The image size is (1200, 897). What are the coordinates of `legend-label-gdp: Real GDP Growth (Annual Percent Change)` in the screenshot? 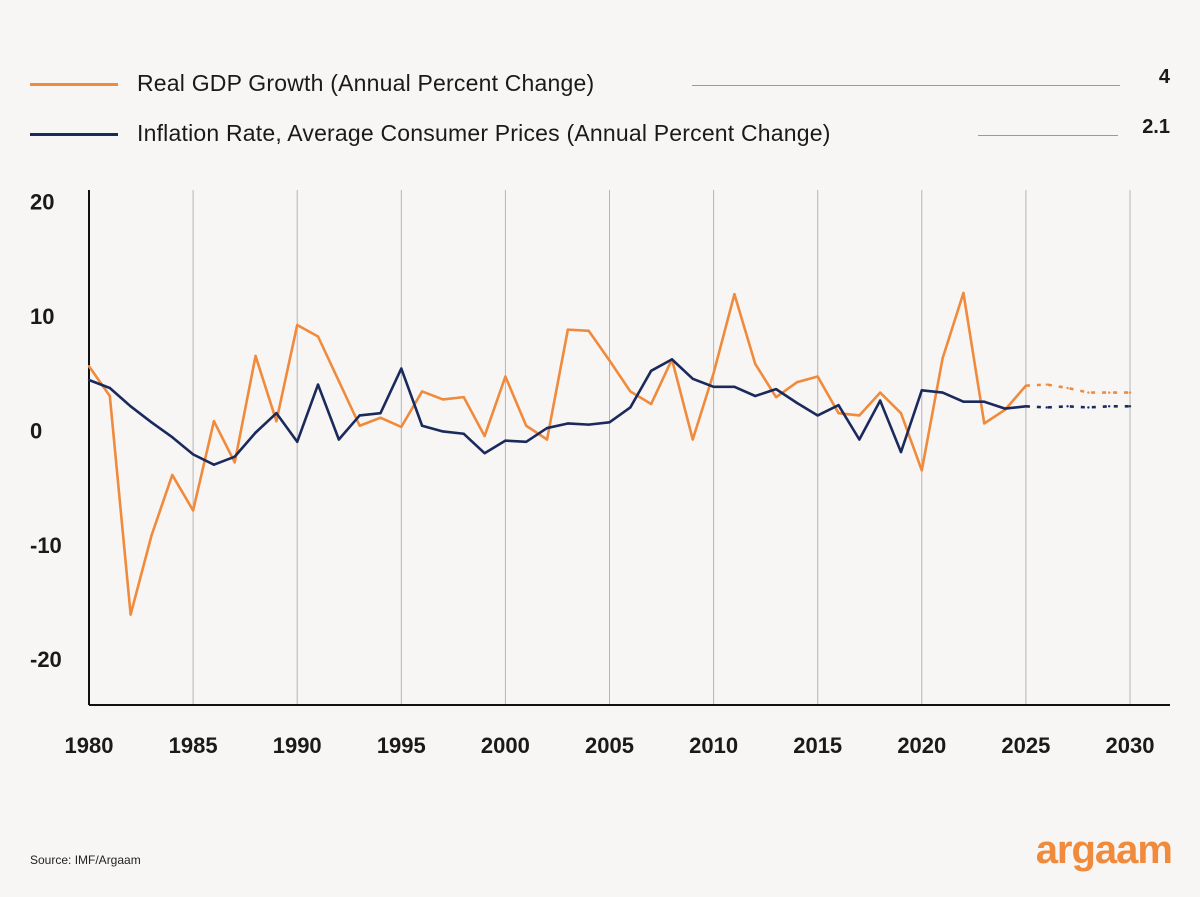 It's located at (366, 83).